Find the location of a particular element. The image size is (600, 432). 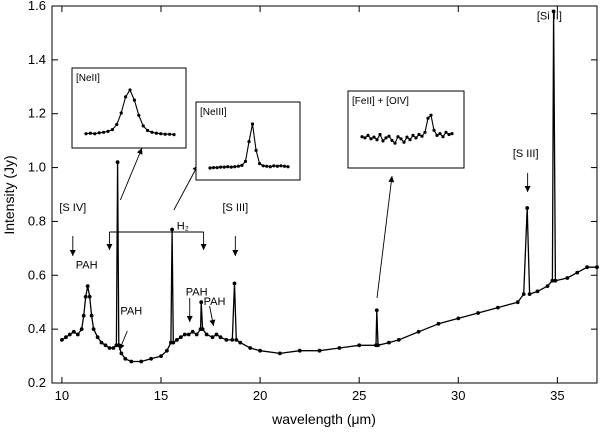

arrow-pah-16-head is located at coordinates (189, 319).